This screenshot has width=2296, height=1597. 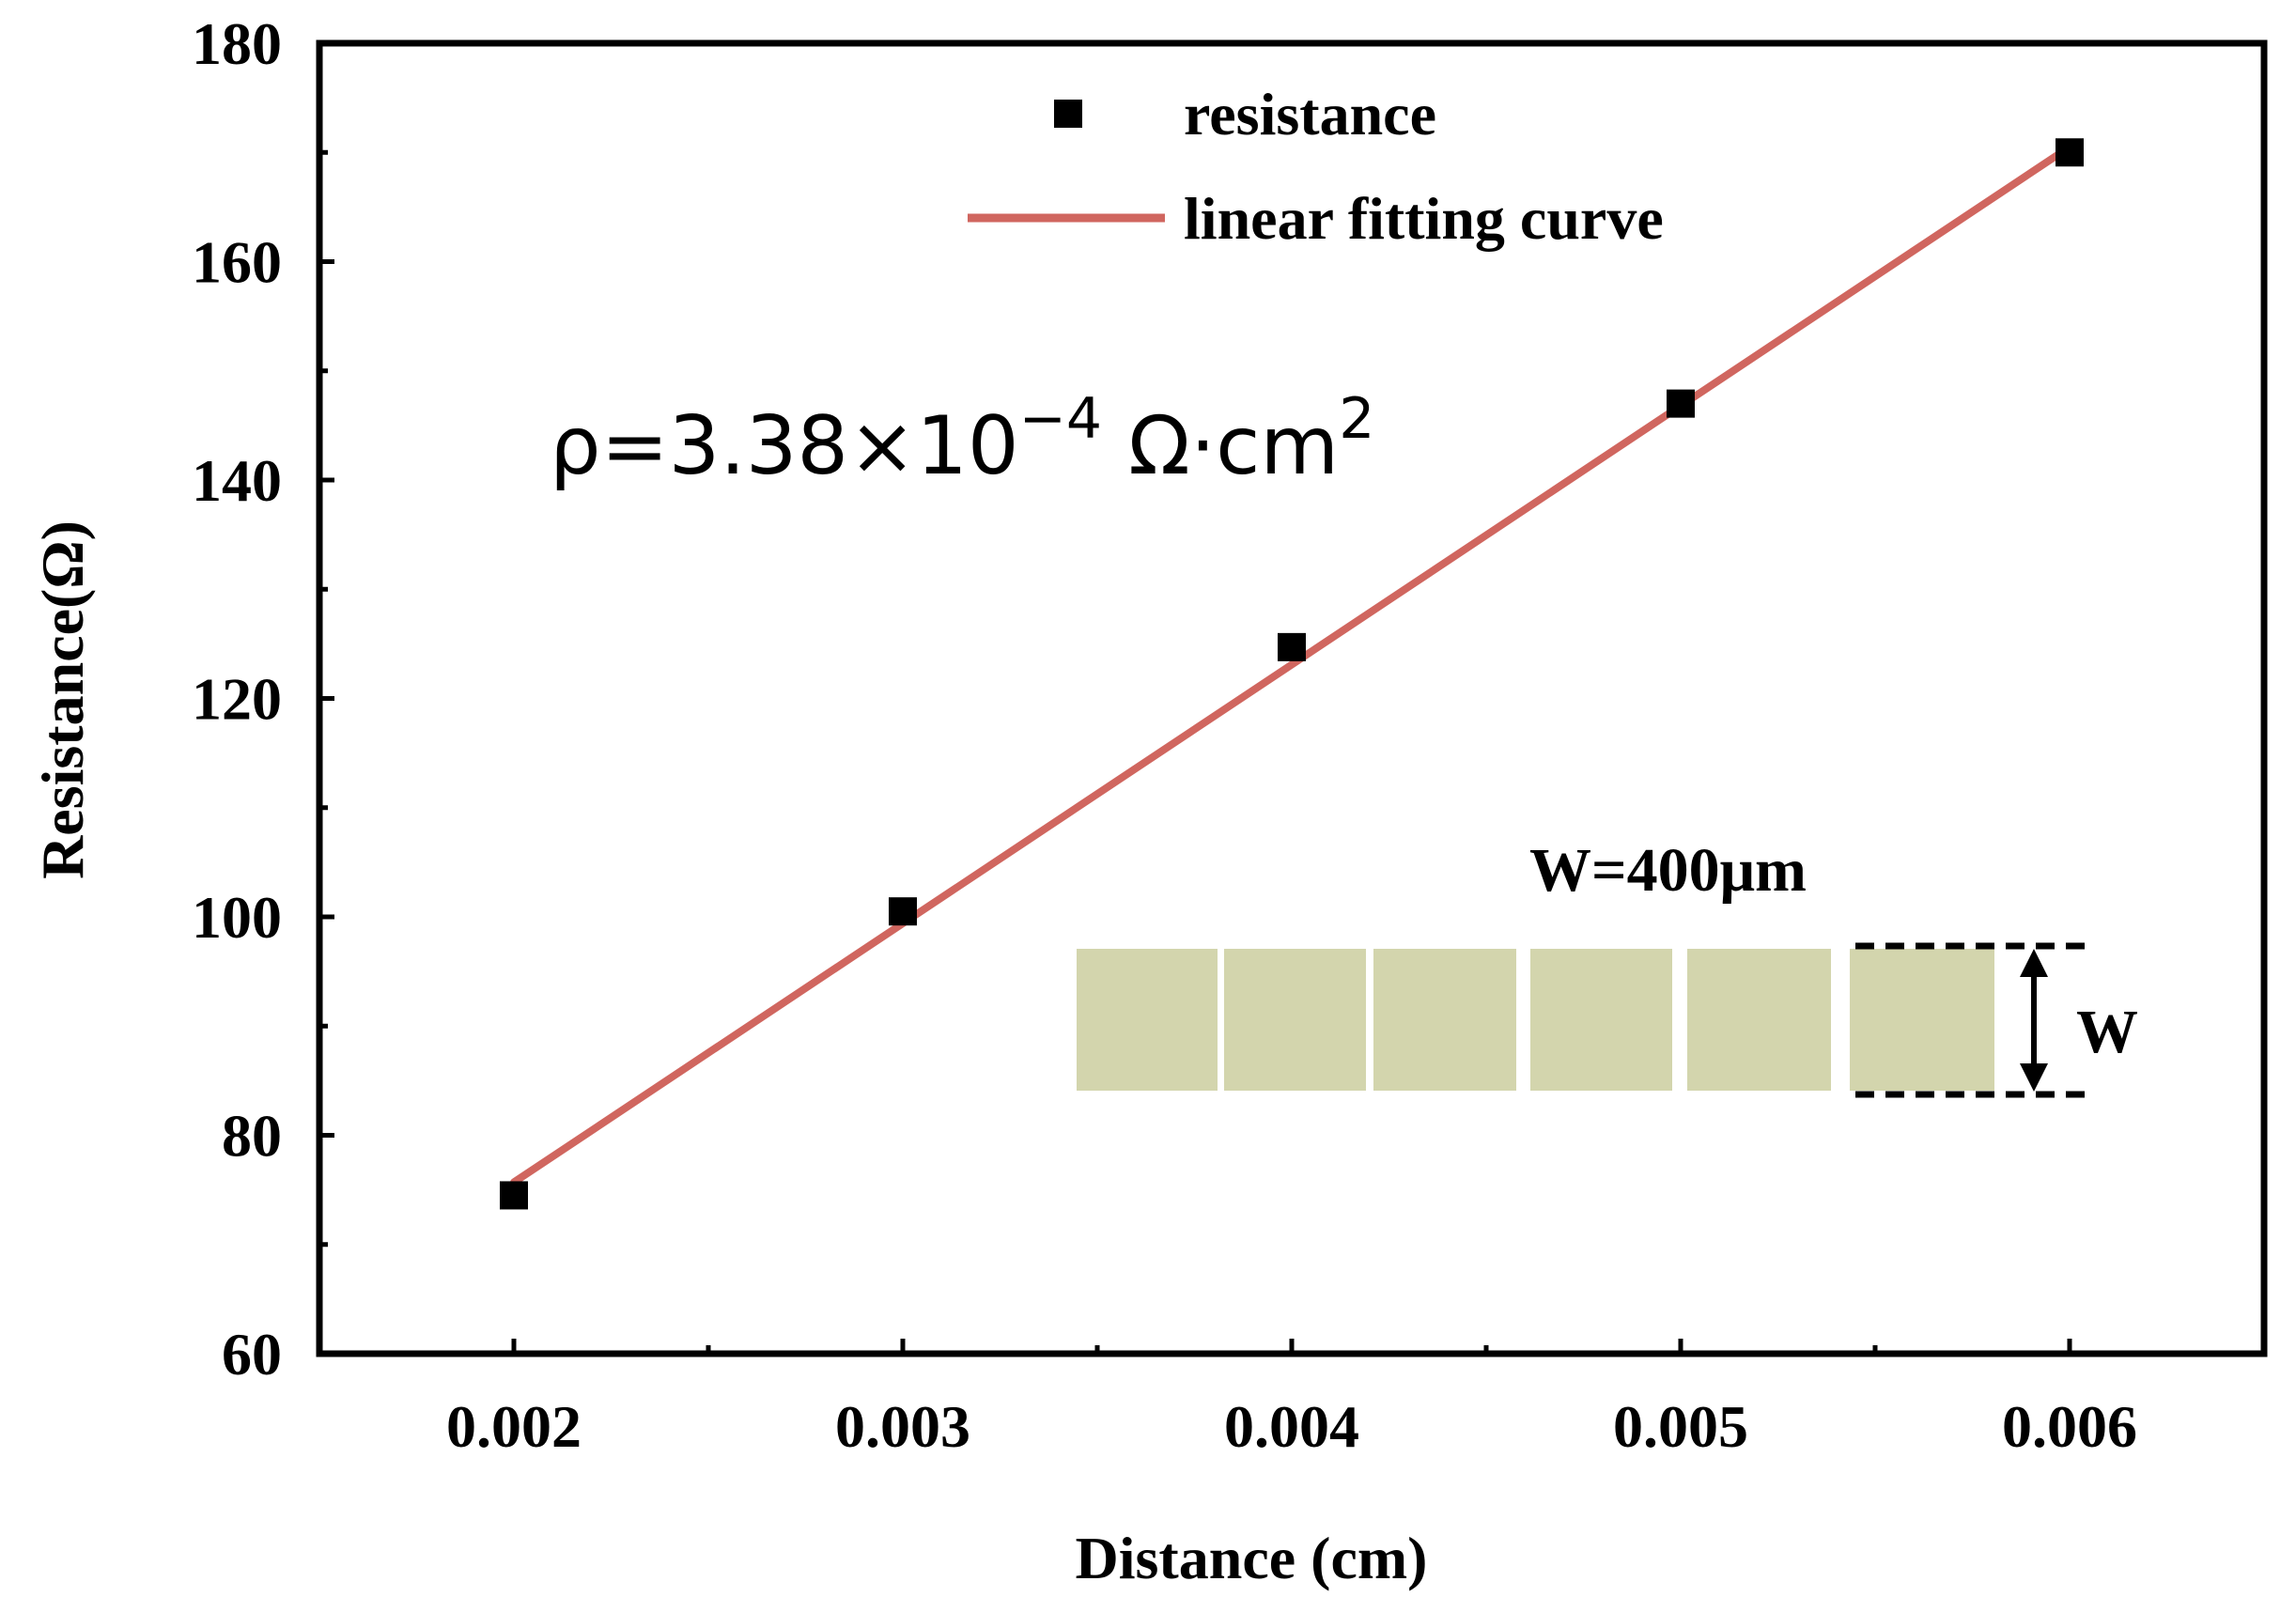 I want to click on y-tick-label: 80, so click(x=252, y=1136).